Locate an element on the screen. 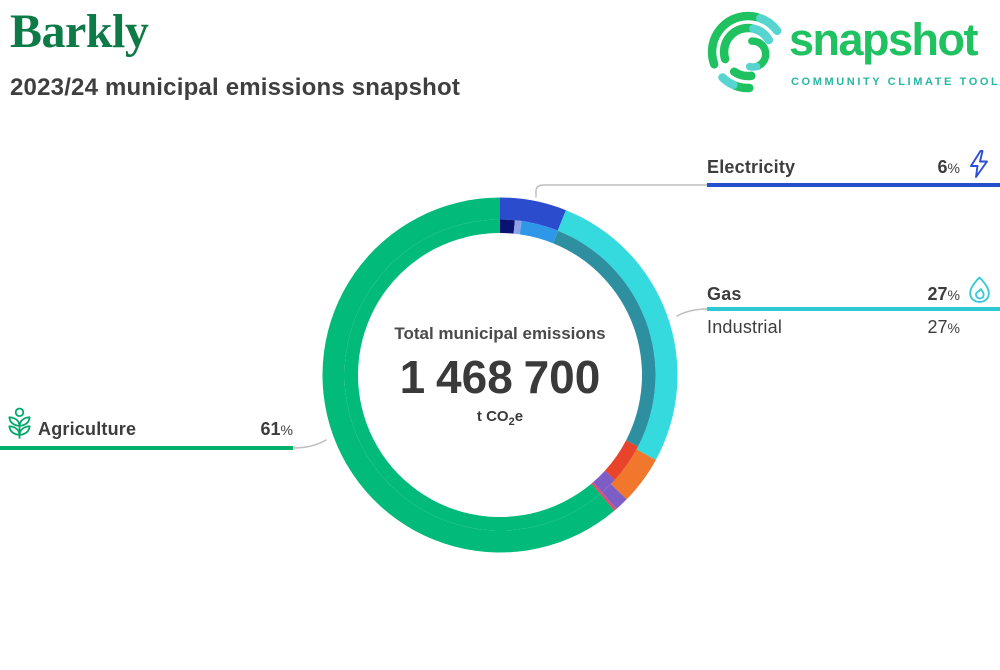 This screenshot has width=1000, height=670. industrial-percent: 27% is located at coordinates (943, 327).